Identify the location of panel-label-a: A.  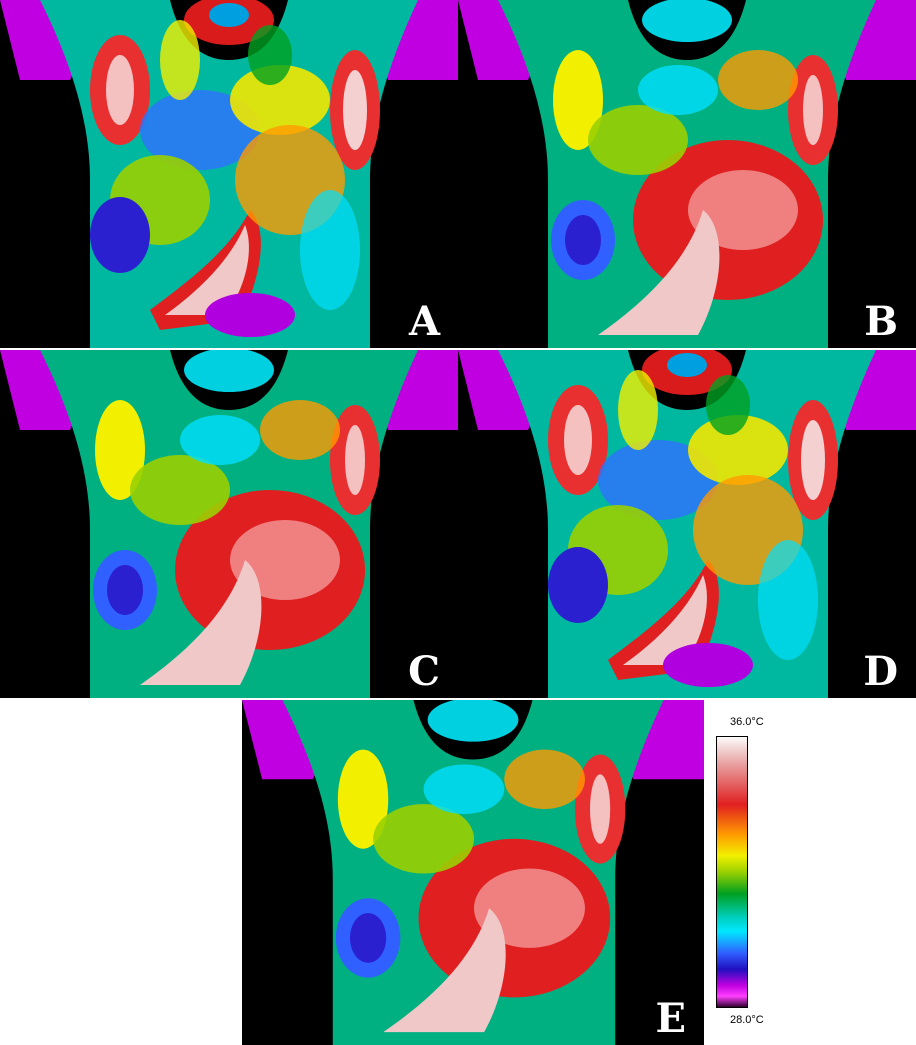
(424, 321).